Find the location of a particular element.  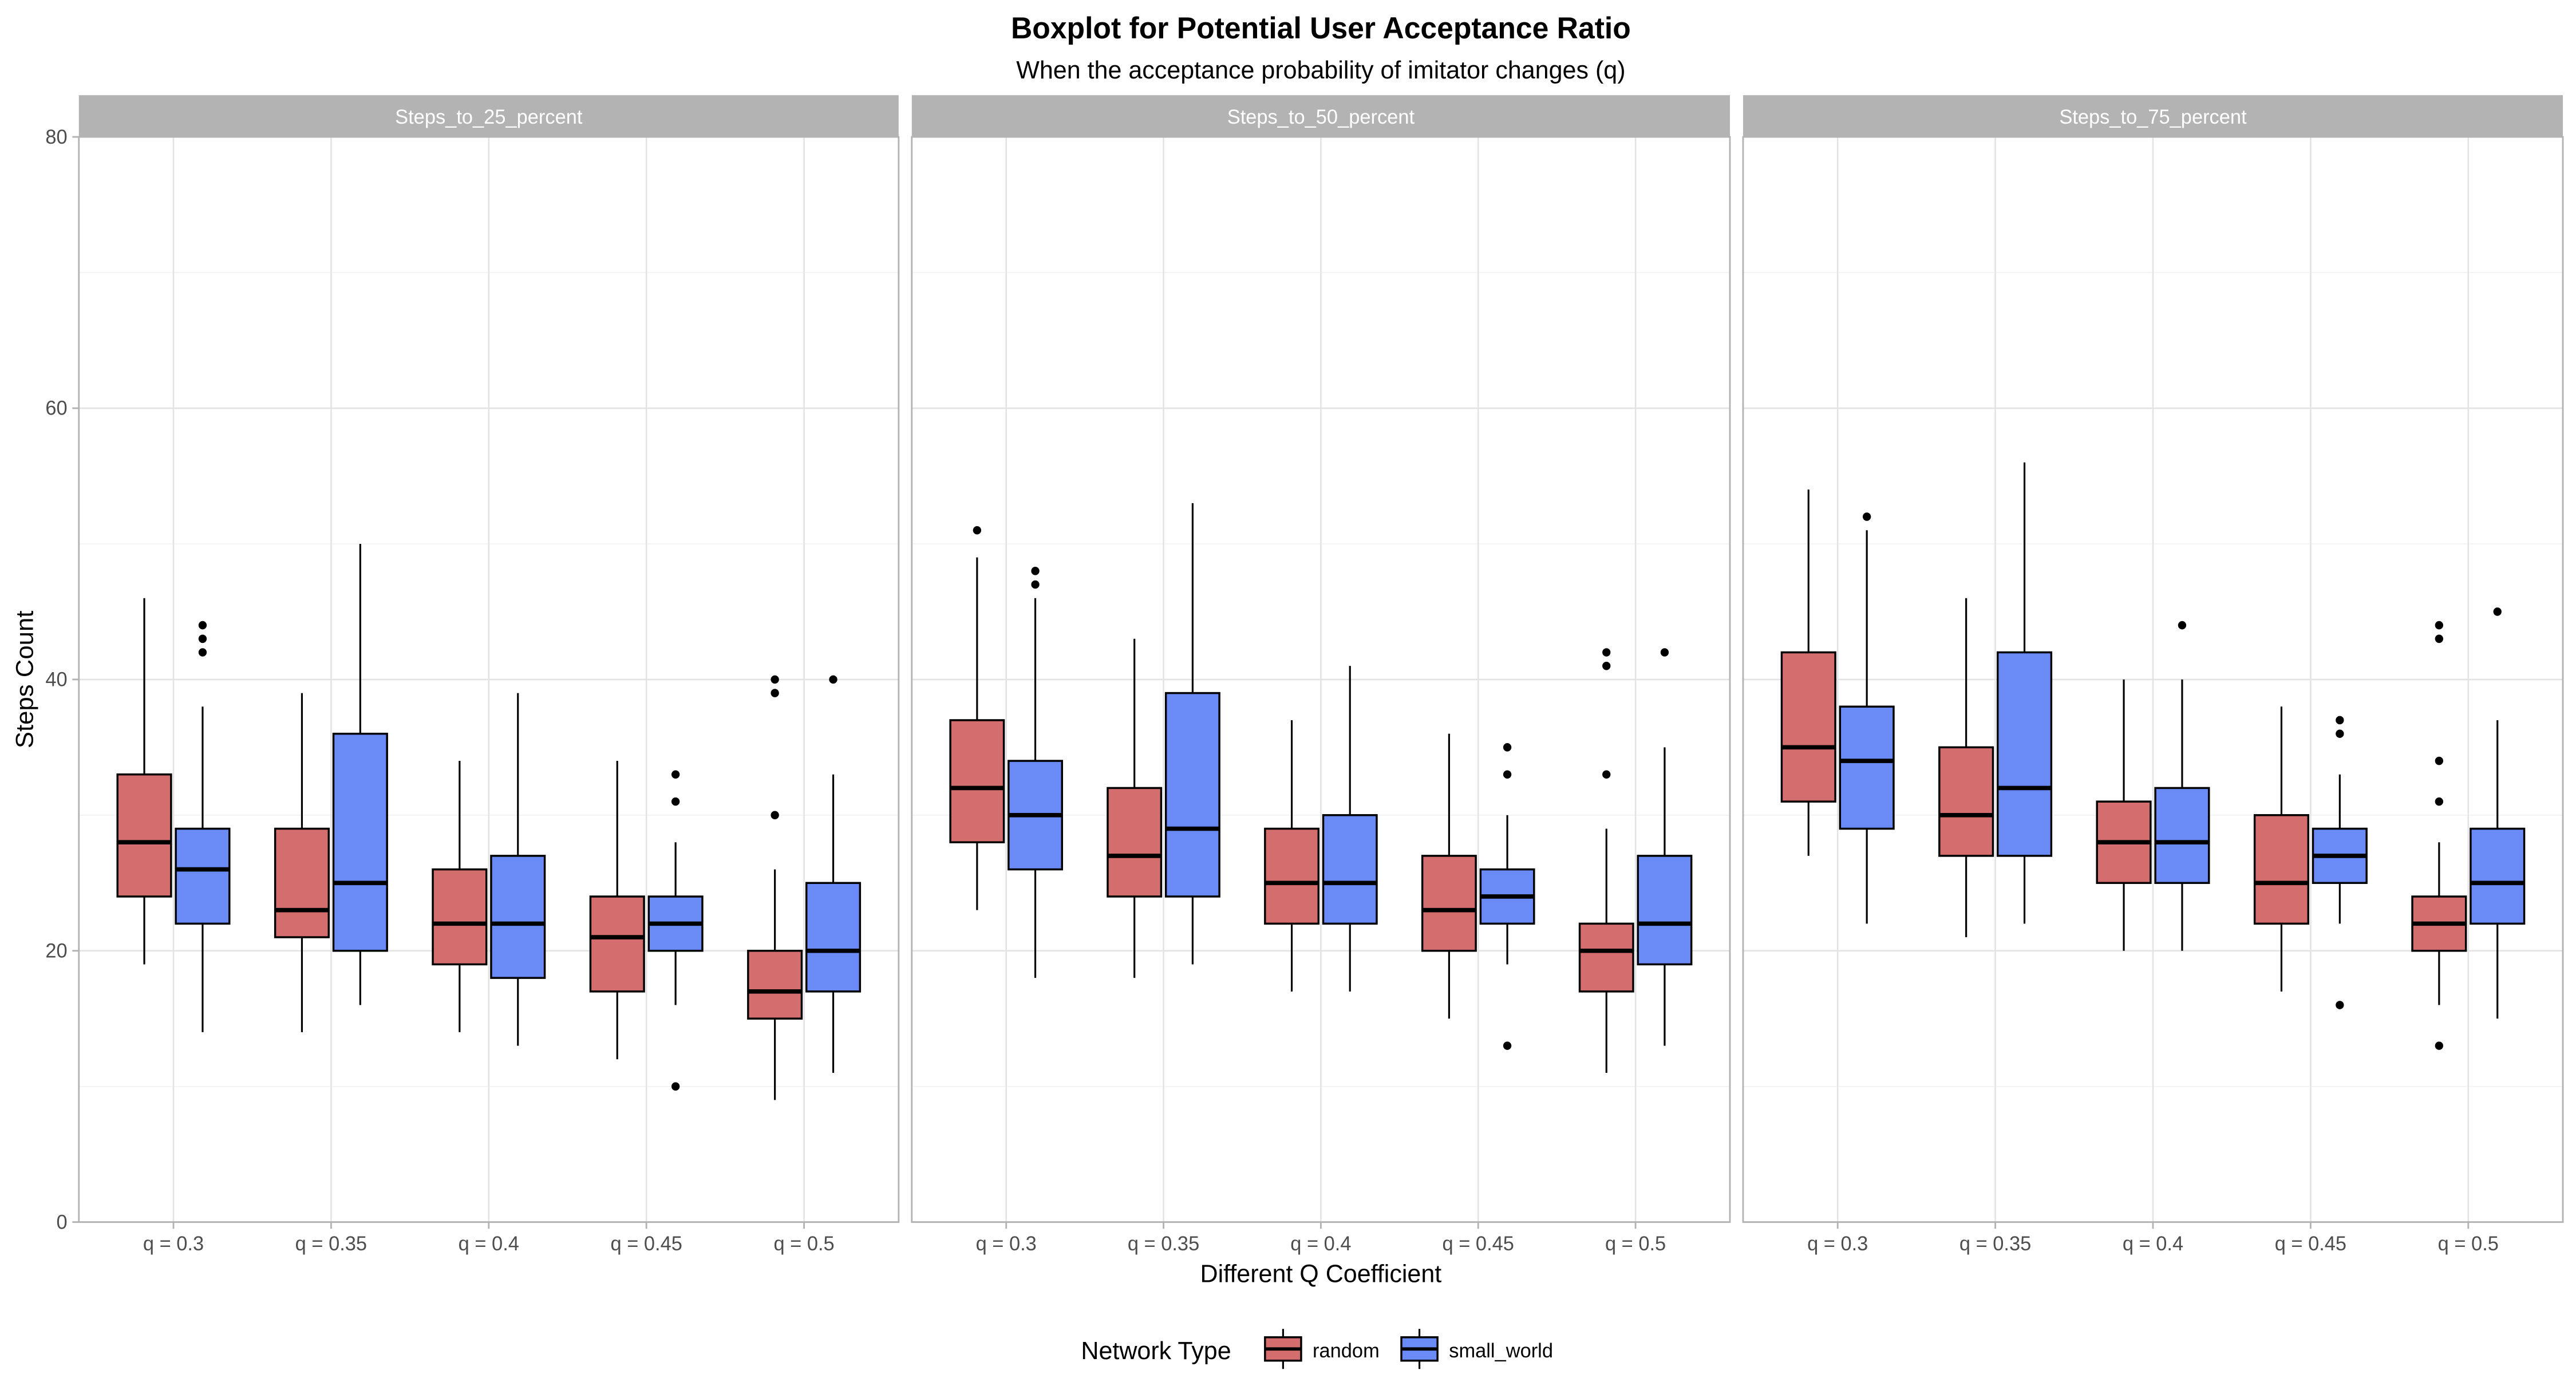

box-random-q-0.3-panel2 is located at coordinates (977, 781).